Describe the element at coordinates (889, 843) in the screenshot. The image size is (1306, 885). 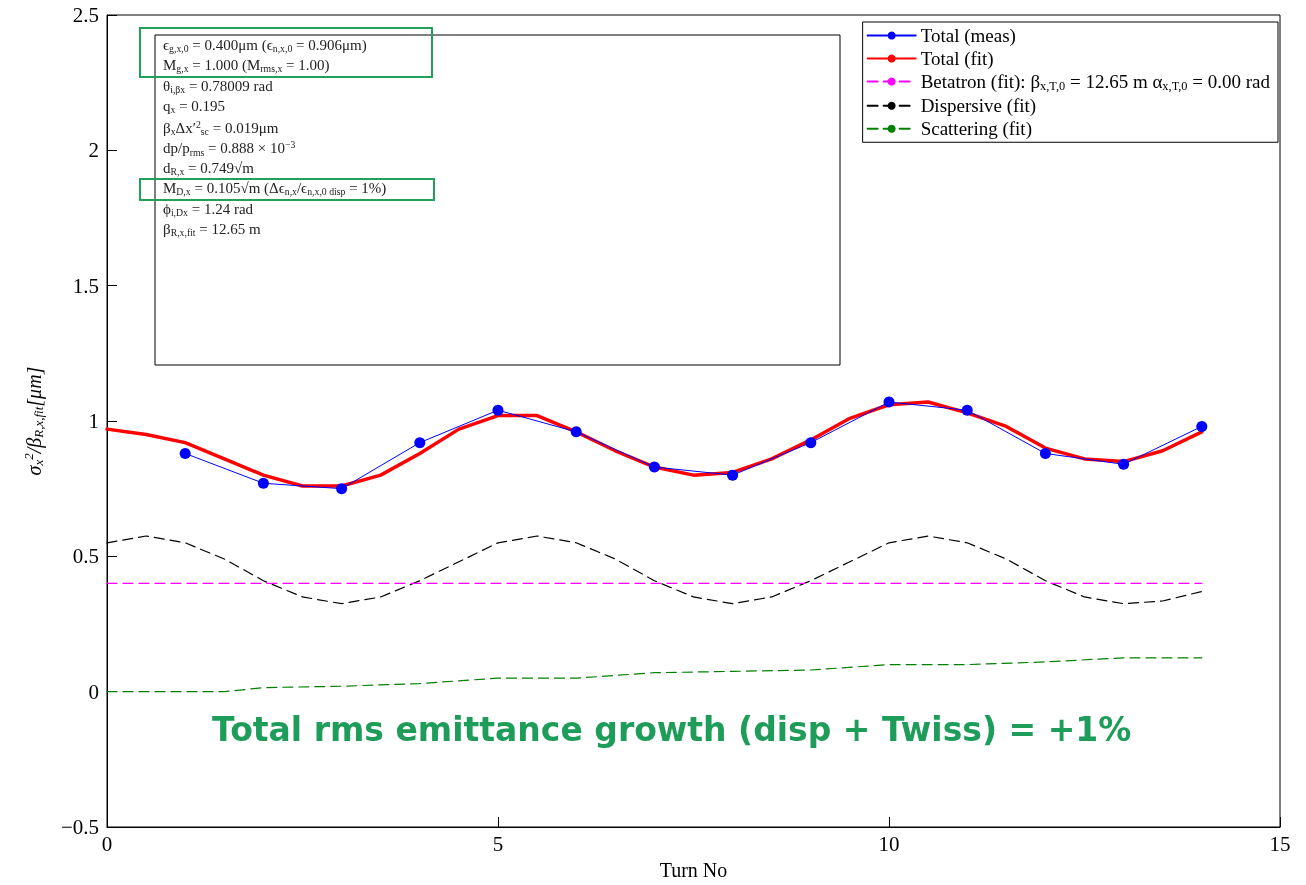
I see `x-tick-label: 10` at that location.